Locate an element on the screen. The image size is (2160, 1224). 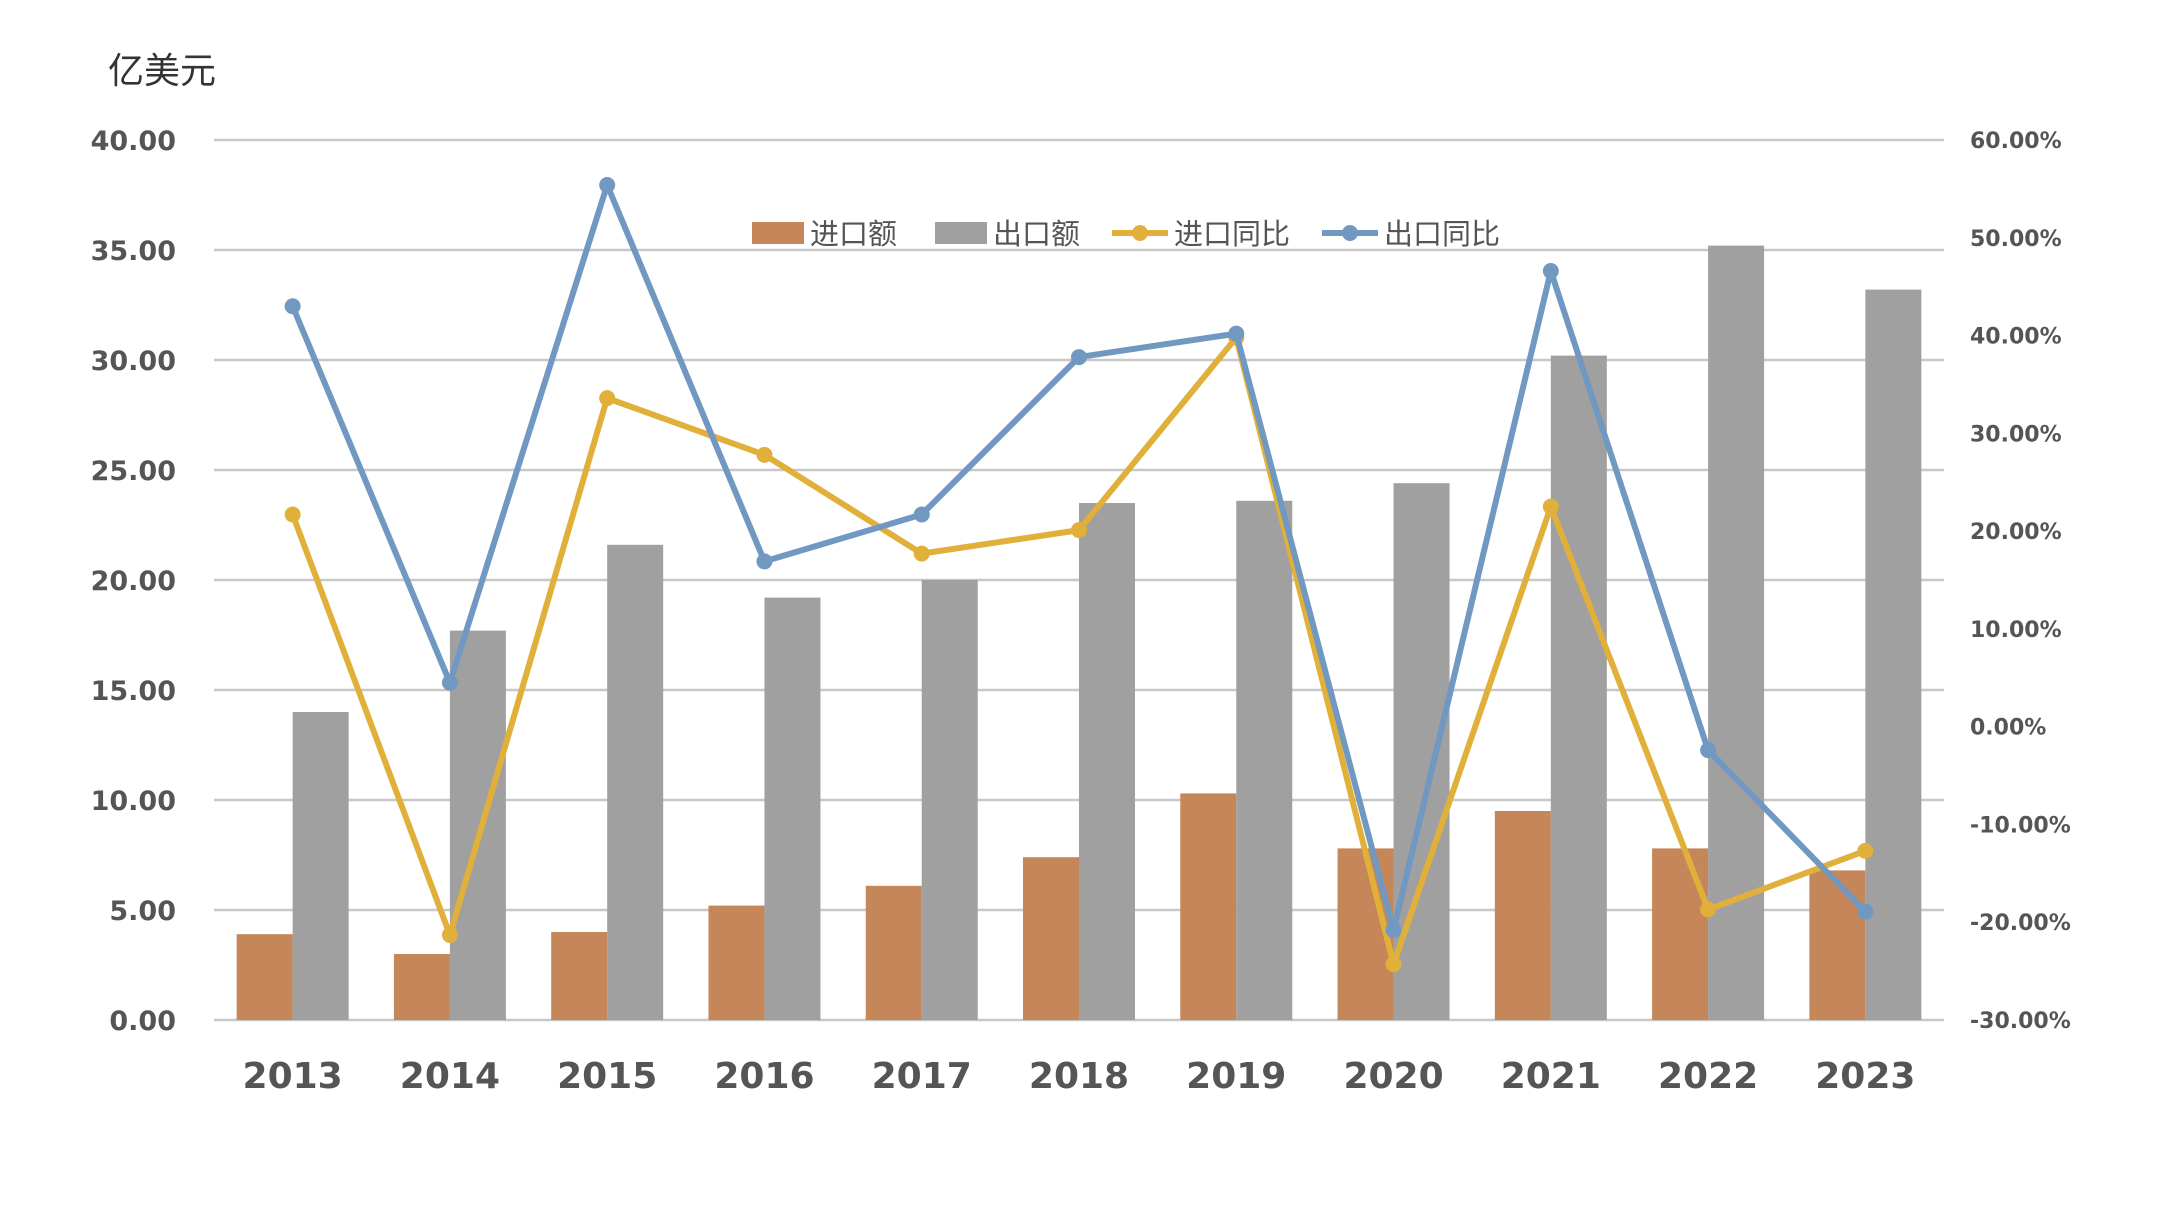
legend: 进口额 出口额 进口同比 出口同比 is located at coordinates (1126, 234).